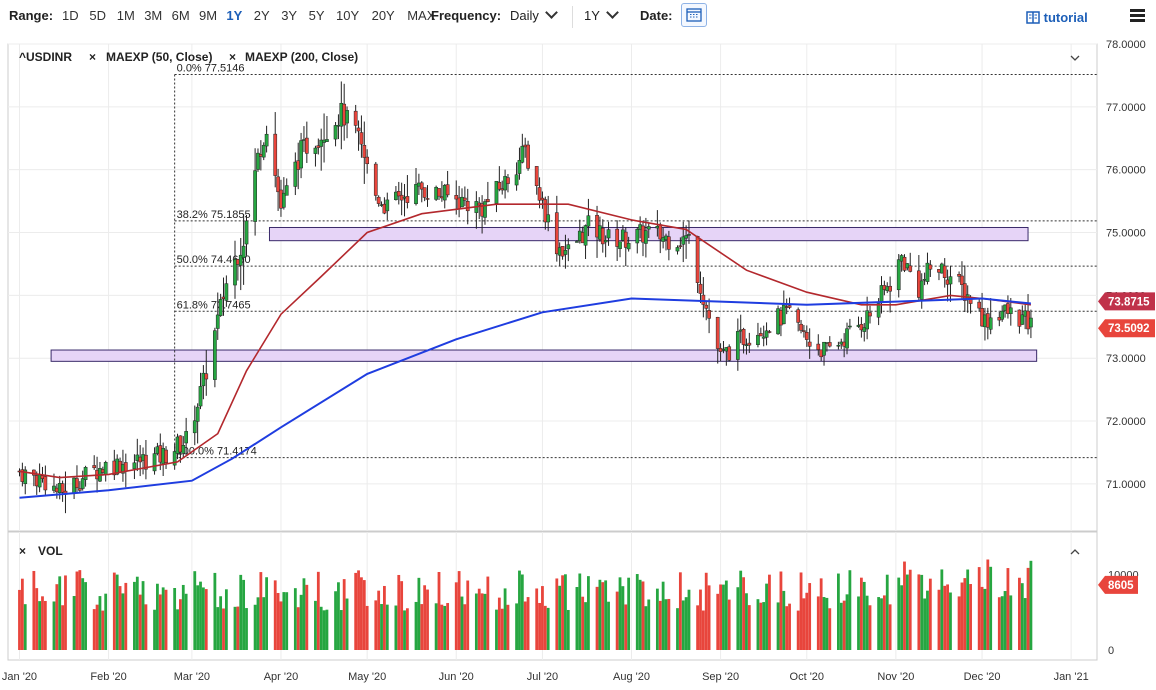 The image size is (1156, 690). What do you see at coordinates (70, 15) in the screenshot?
I see `range-button-1d: 1D` at bounding box center [70, 15].